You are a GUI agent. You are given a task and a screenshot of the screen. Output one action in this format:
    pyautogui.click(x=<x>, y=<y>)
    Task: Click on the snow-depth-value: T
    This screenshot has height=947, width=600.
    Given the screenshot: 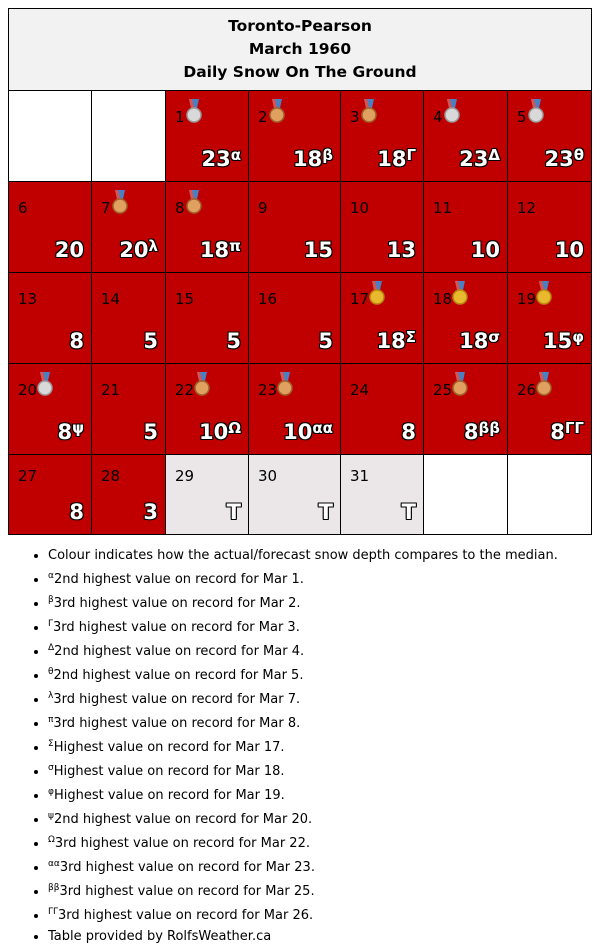 What is the action you would take?
    pyautogui.click(x=234, y=512)
    